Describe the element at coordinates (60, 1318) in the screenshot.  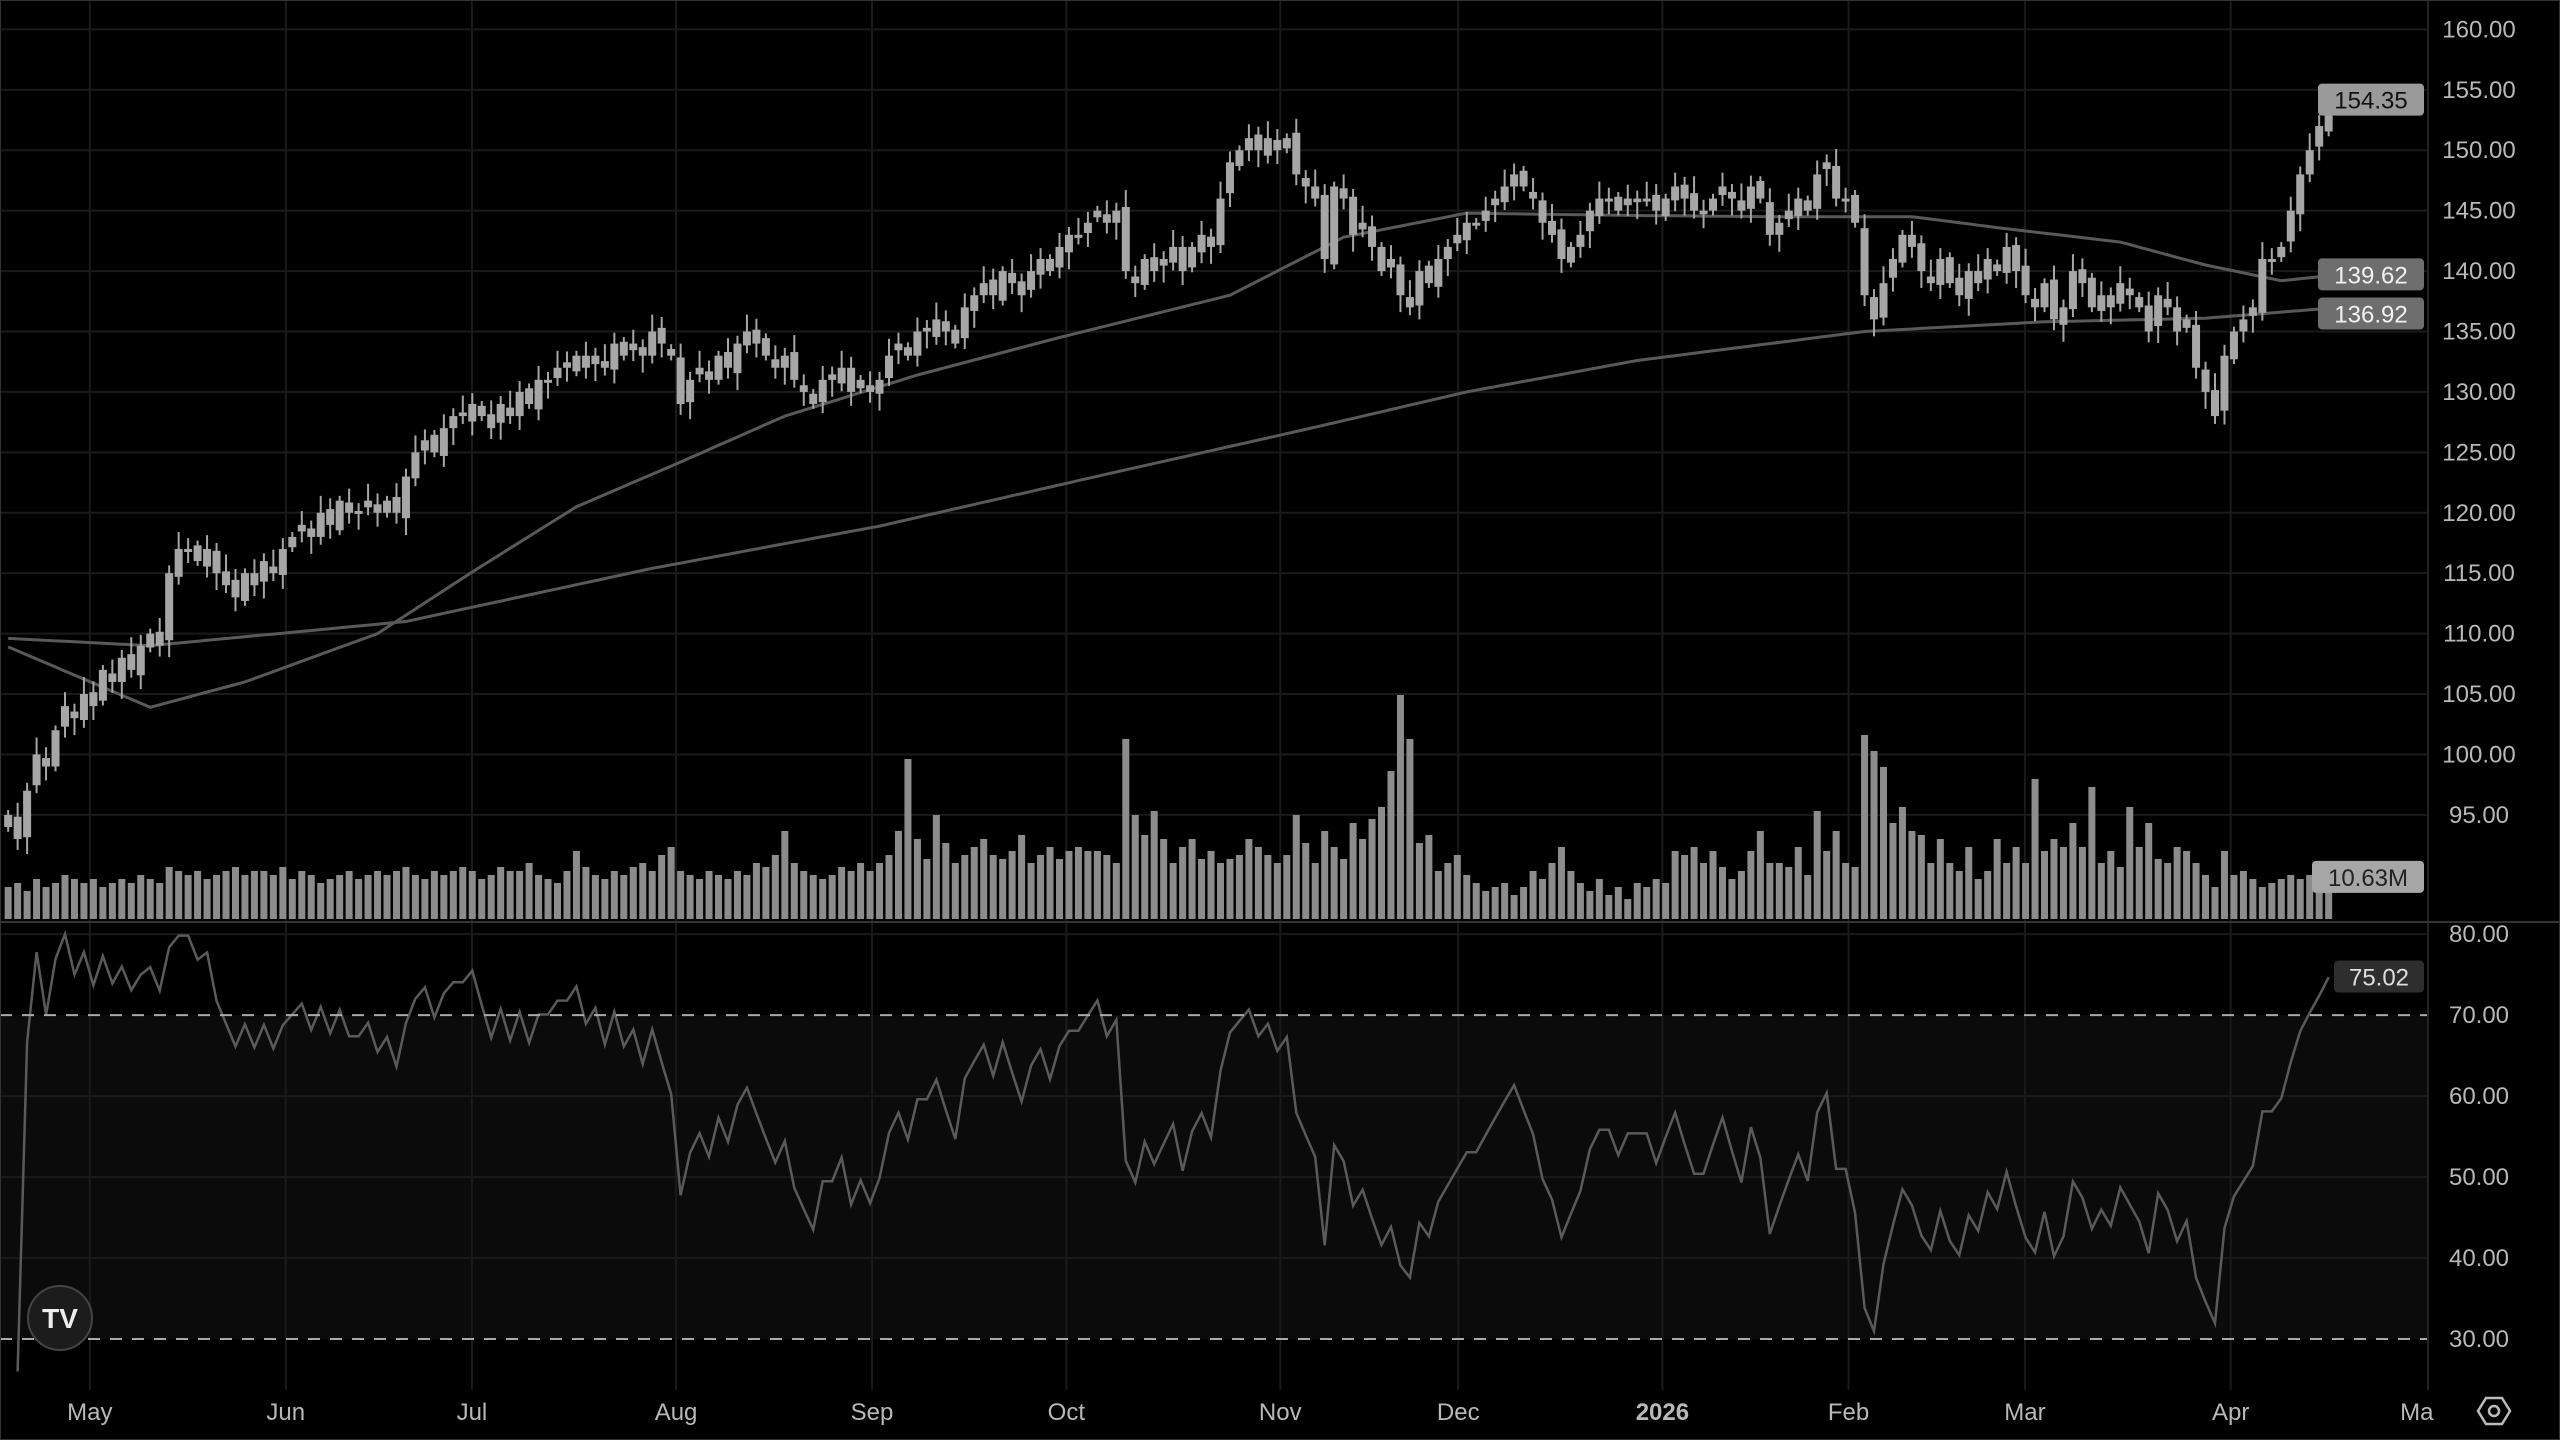
I see `tradingview-logo: TV` at that location.